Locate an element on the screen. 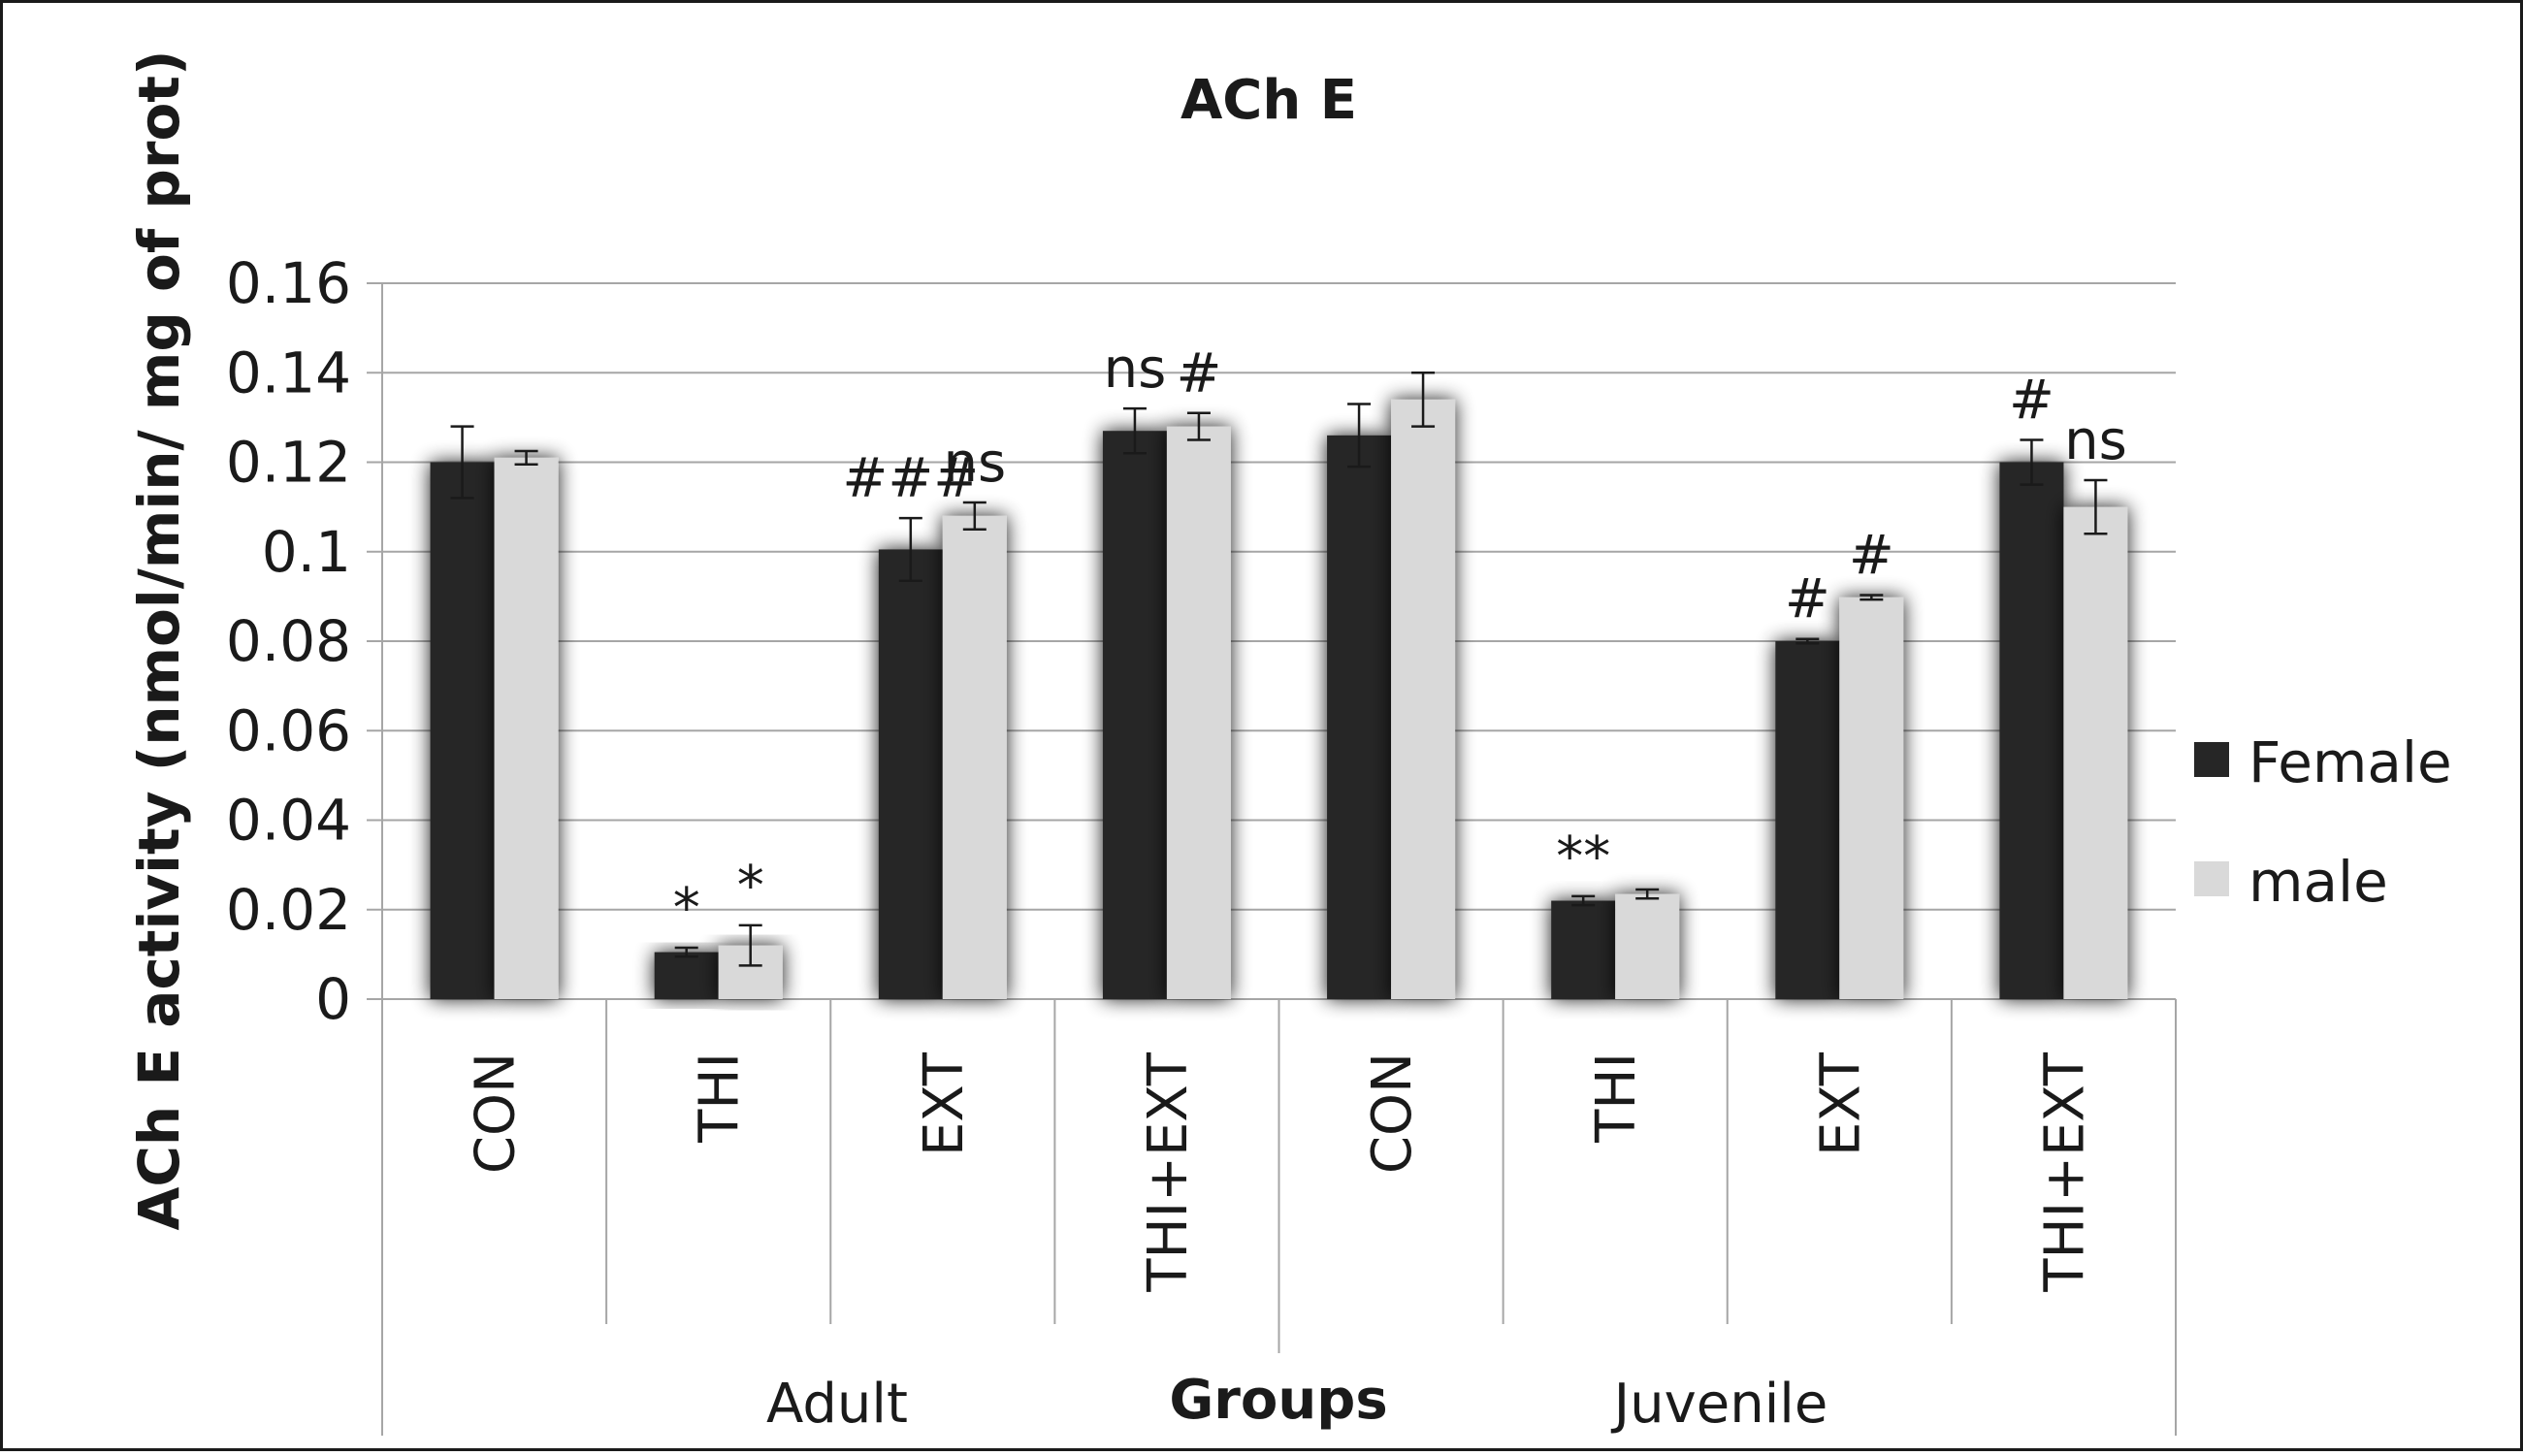 The height and width of the screenshot is (1456, 2523). x-axis-label: Groups is located at coordinates (1278, 1400).